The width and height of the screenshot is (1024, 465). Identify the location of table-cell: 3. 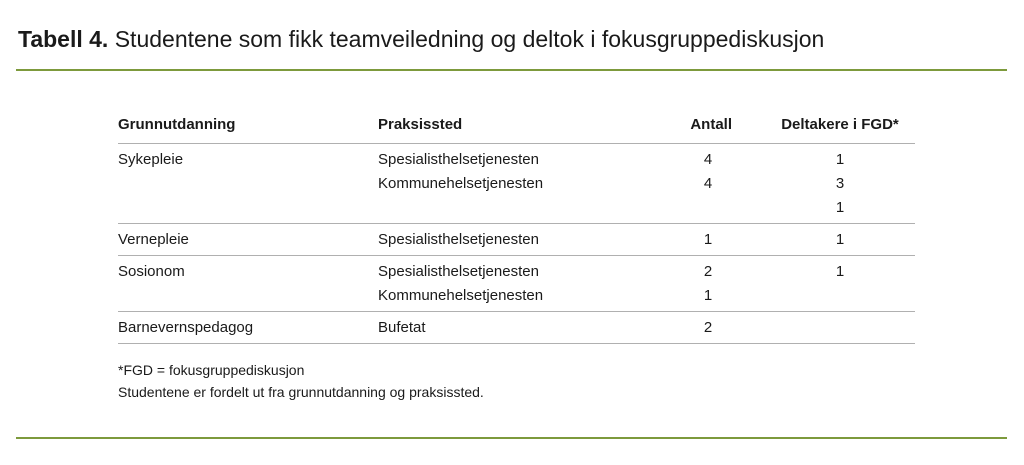
(840, 183).